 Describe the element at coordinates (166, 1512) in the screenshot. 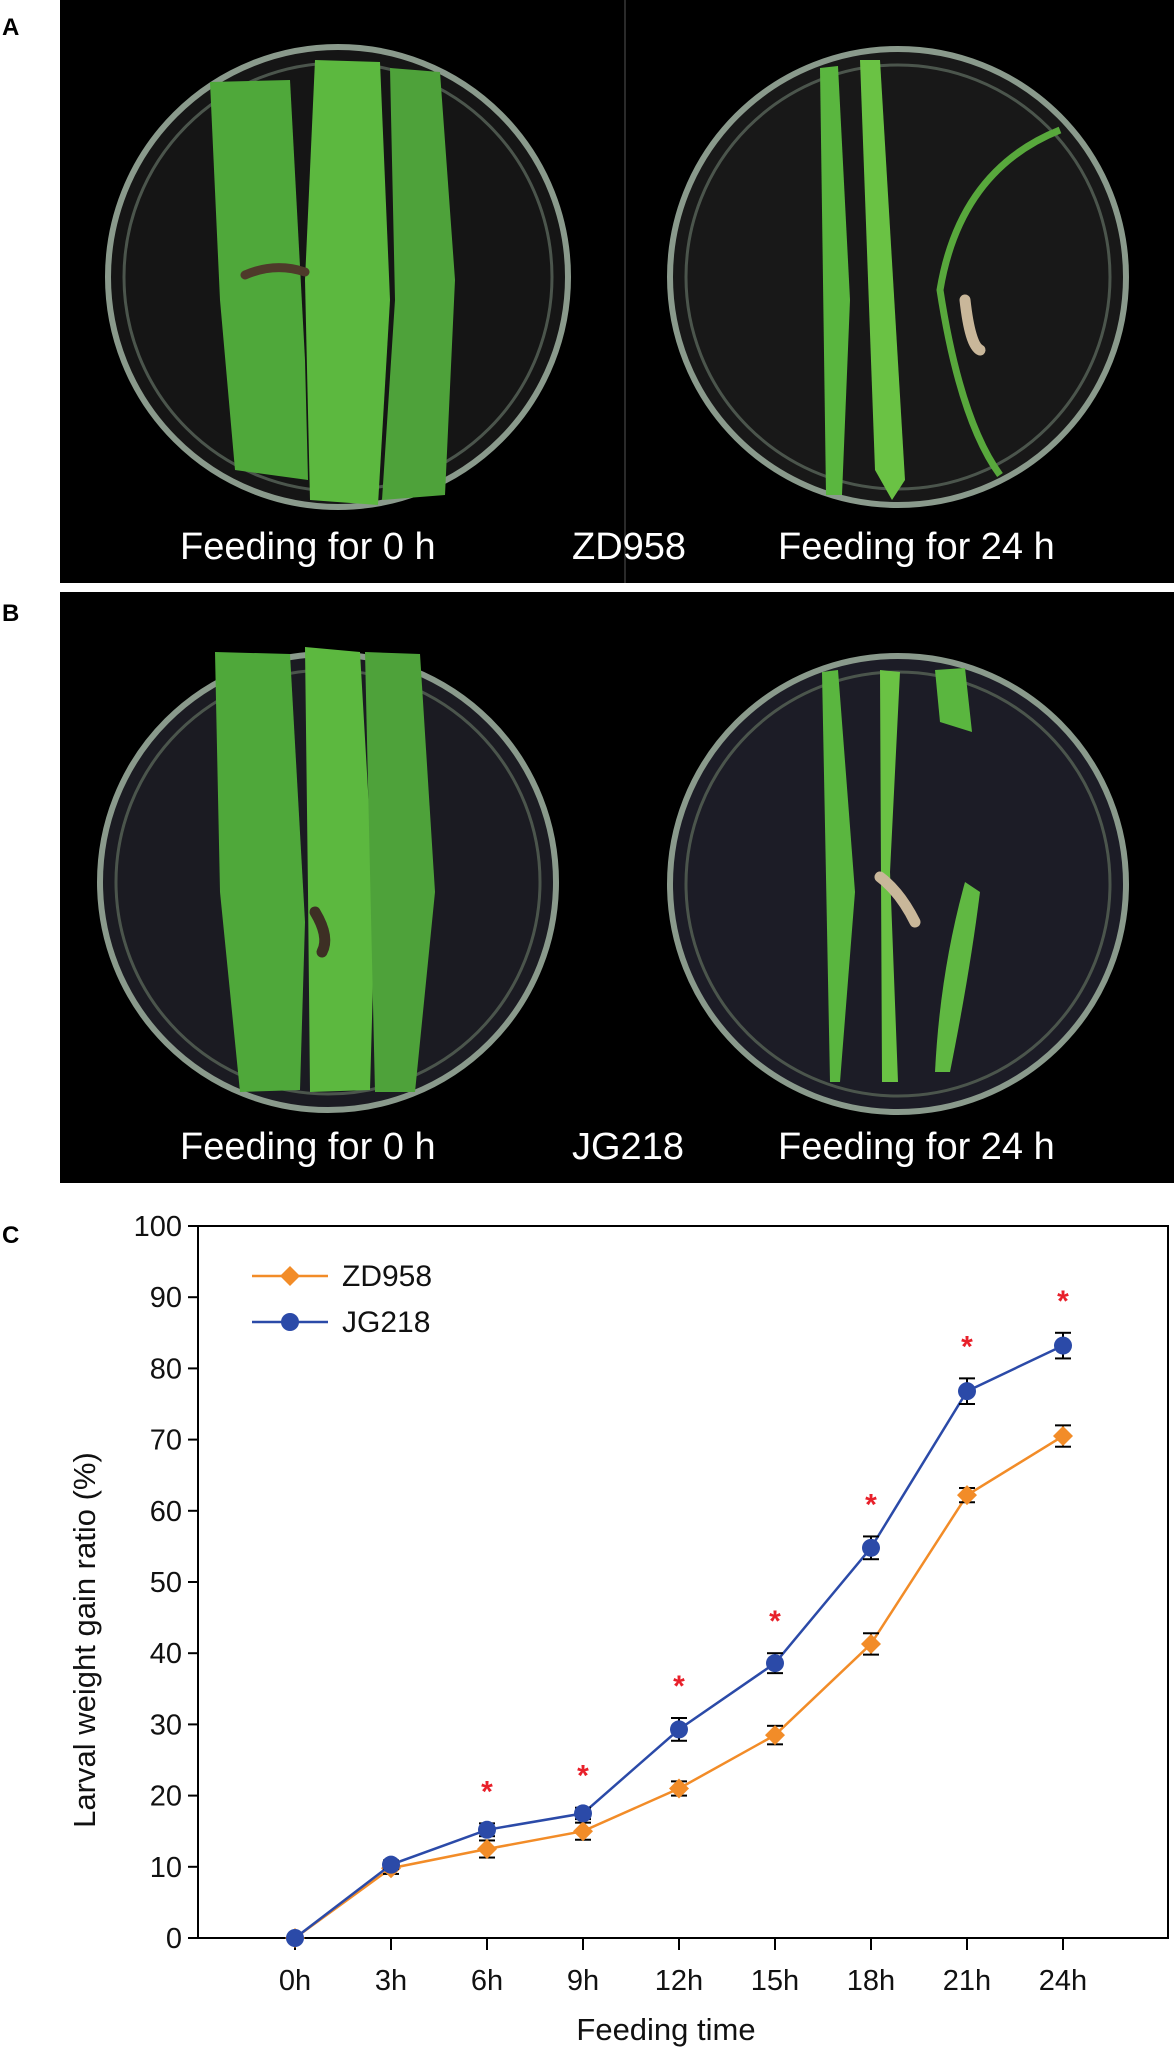

I see `y-tick-label: 60` at that location.